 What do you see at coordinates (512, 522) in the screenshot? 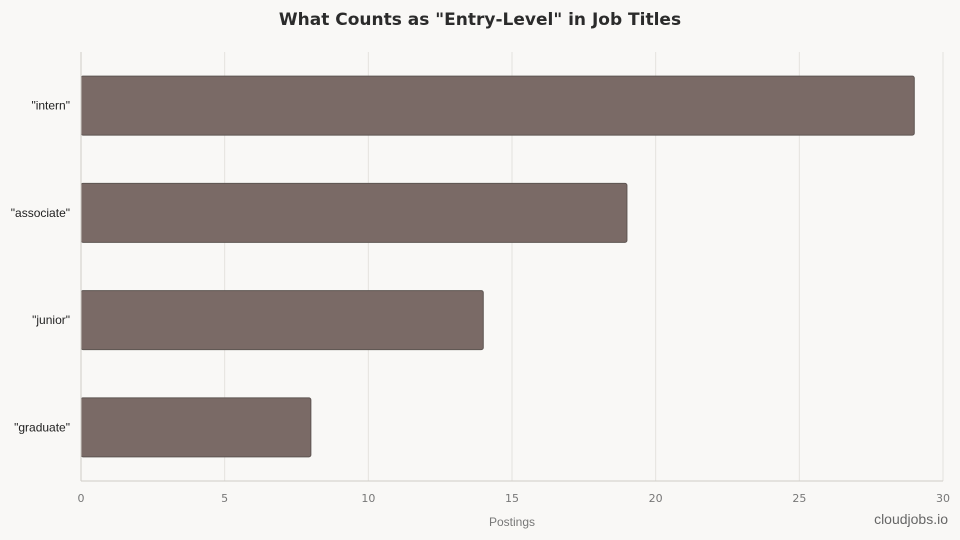
I see `x-axis-label: Postings` at bounding box center [512, 522].